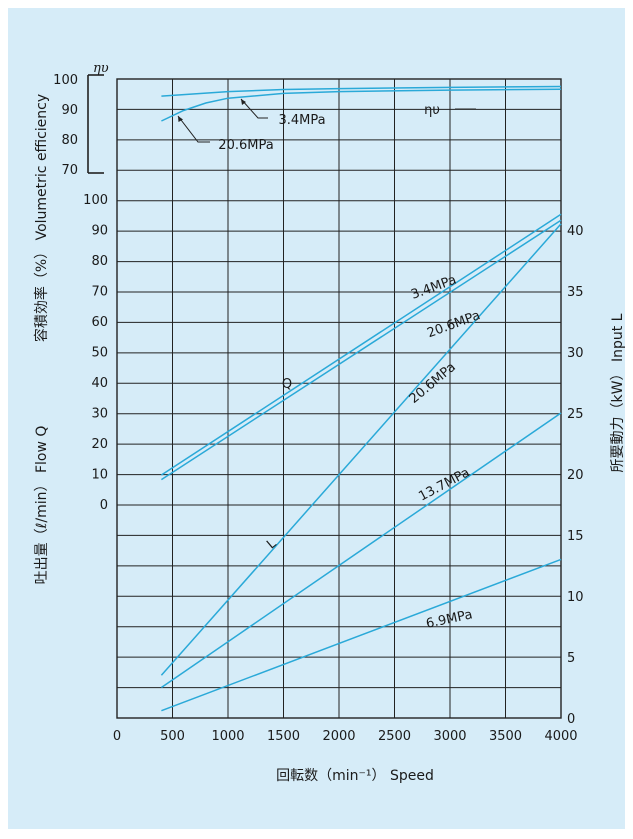  I want to click on flow-tick-label: 80, so click(99, 261).